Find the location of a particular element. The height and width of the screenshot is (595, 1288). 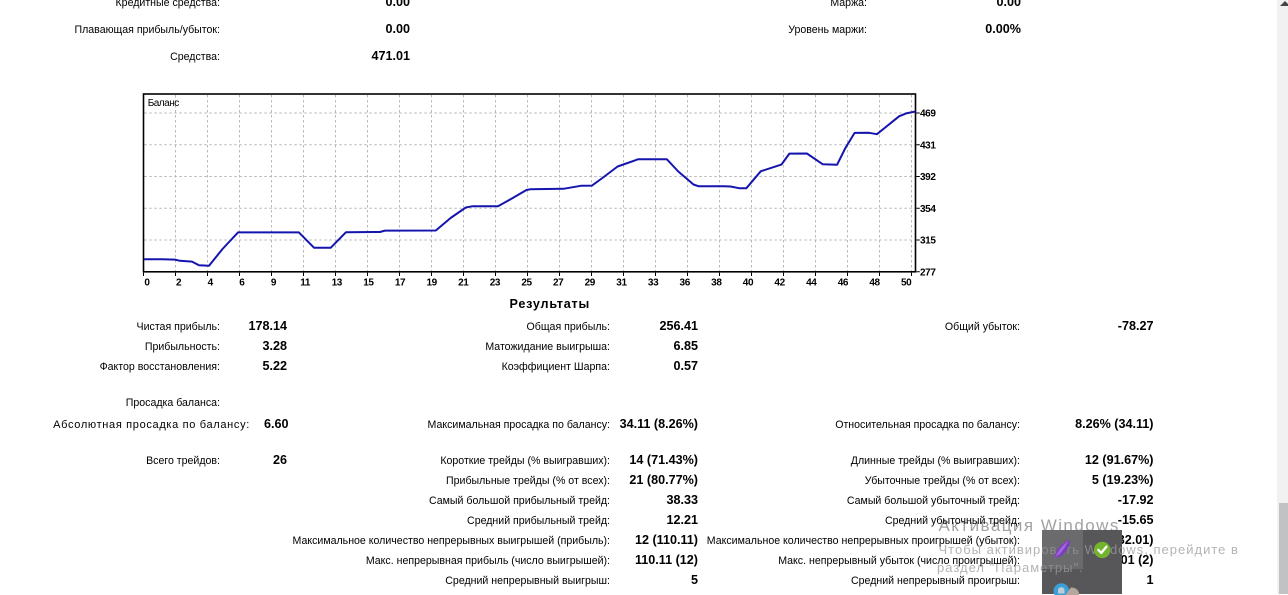

svg-text: 42 is located at coordinates (779, 282).